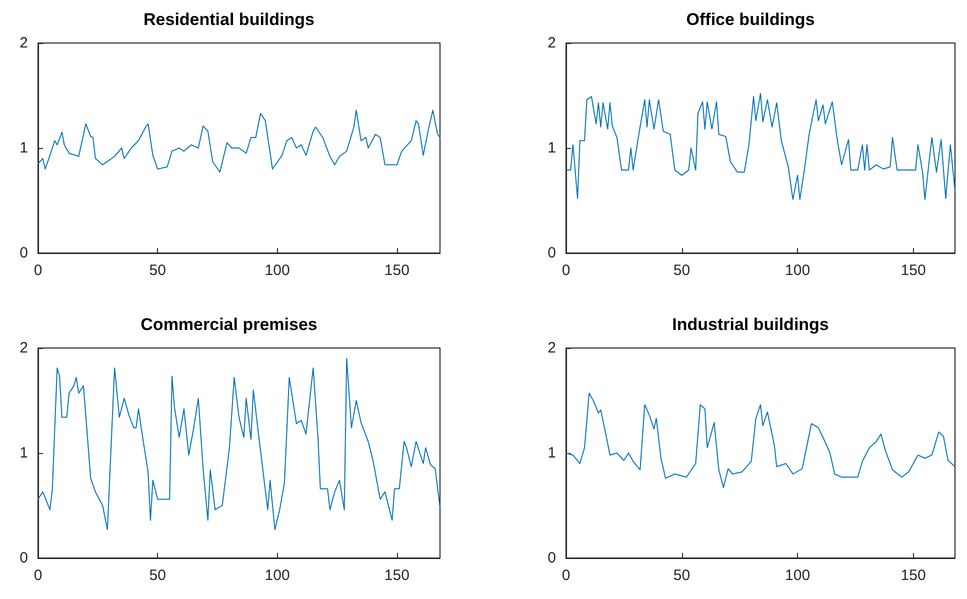 This screenshot has height=599, width=967. What do you see at coordinates (750, 19) in the screenshot?
I see `chart-title: Office buildings` at bounding box center [750, 19].